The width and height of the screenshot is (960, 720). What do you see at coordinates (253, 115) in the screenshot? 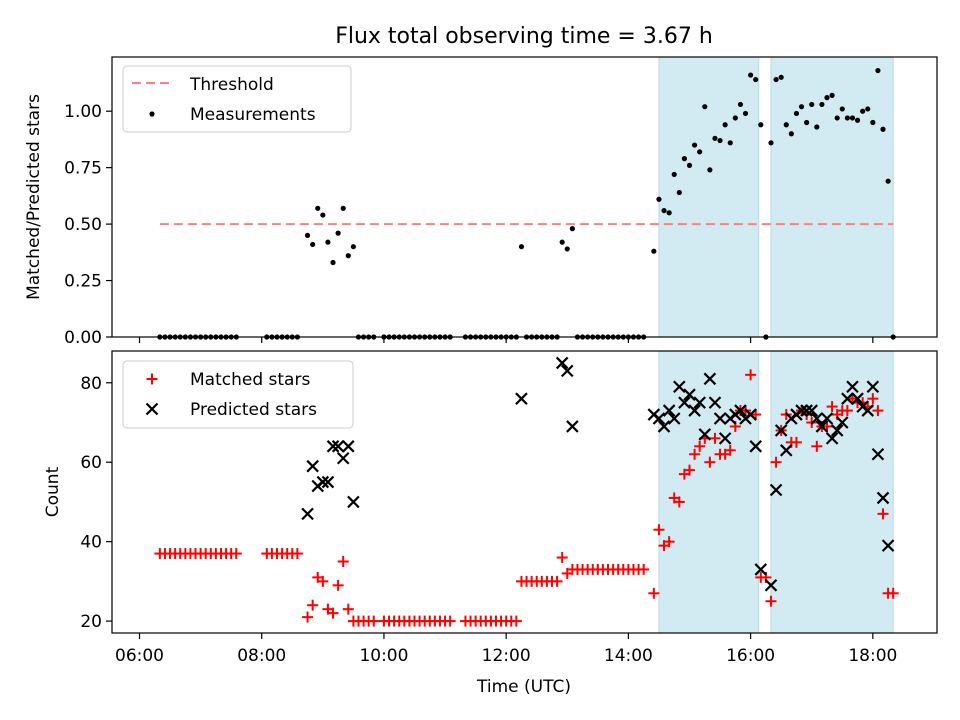
I see `legend-measurements-label: Measurements` at bounding box center [253, 115].